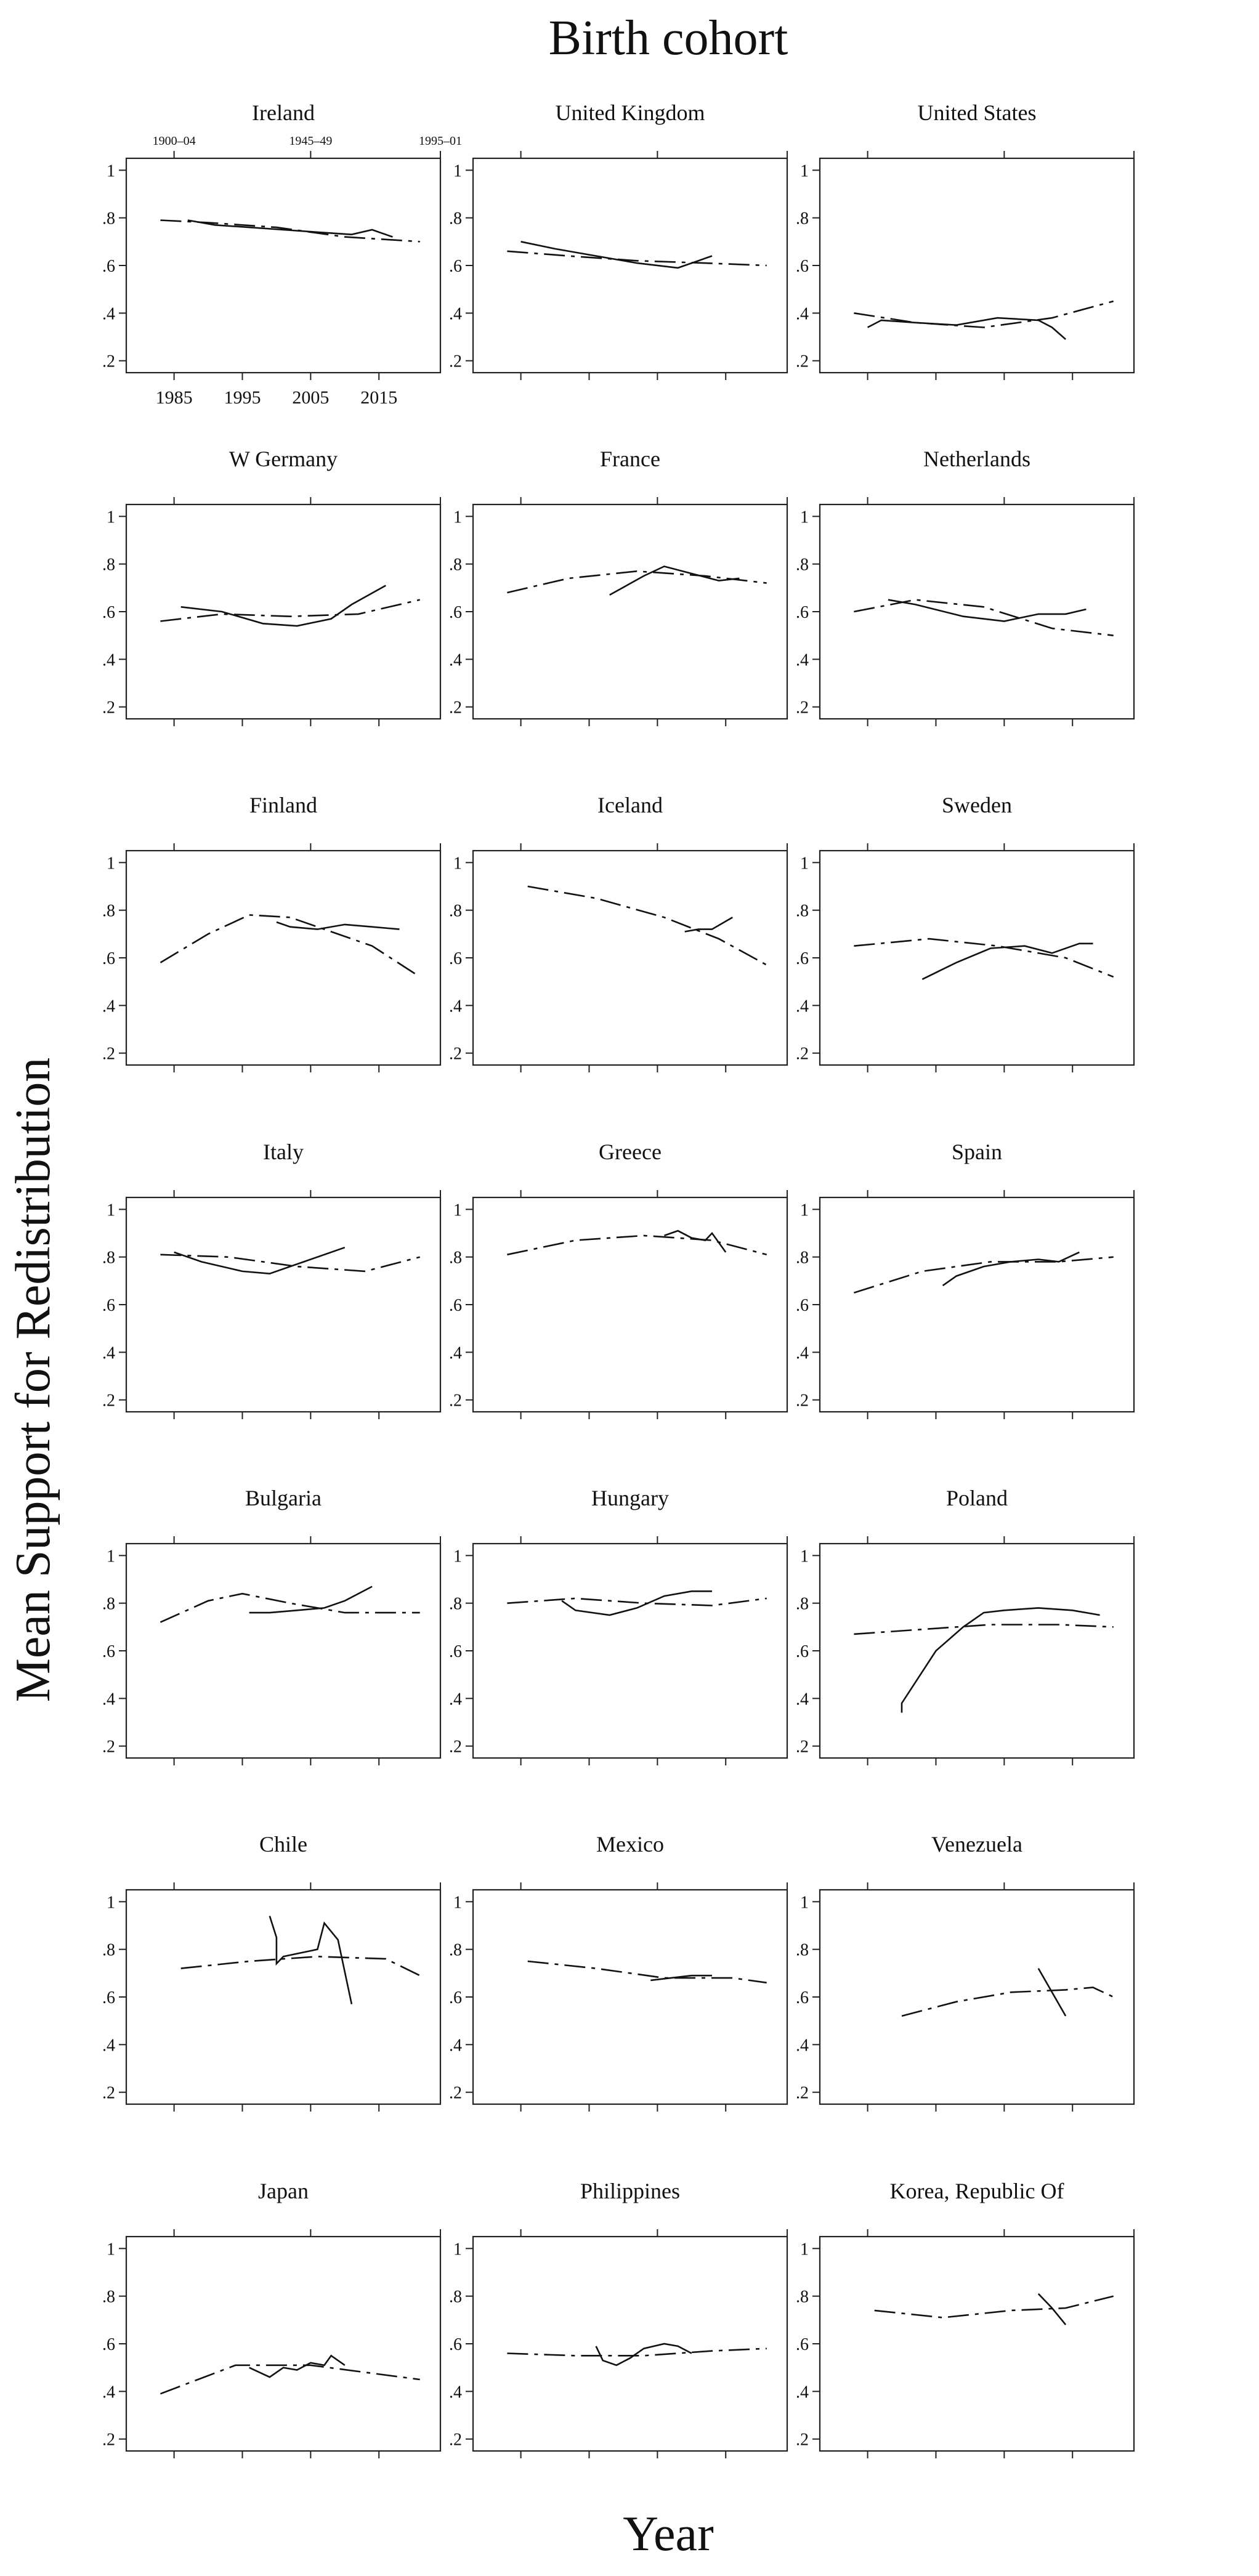 This screenshot has height=2576, width=1259. I want to click on panel-title: Bulgaria, so click(284, 1498).